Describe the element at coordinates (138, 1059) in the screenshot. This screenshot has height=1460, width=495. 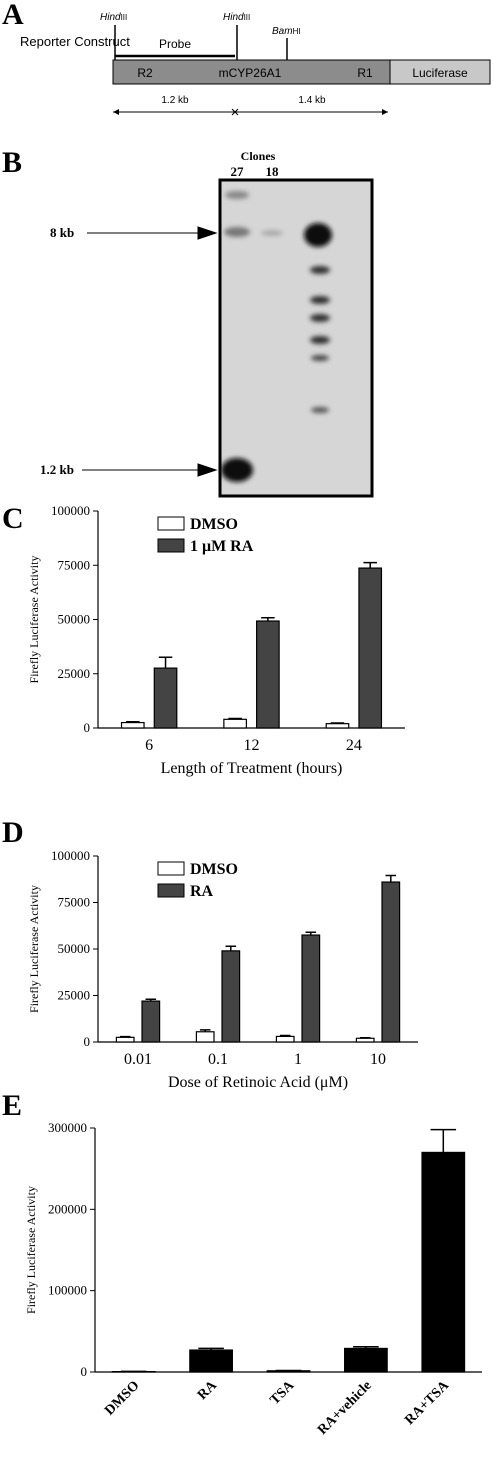
I see `x-tick-label: 0.01` at that location.